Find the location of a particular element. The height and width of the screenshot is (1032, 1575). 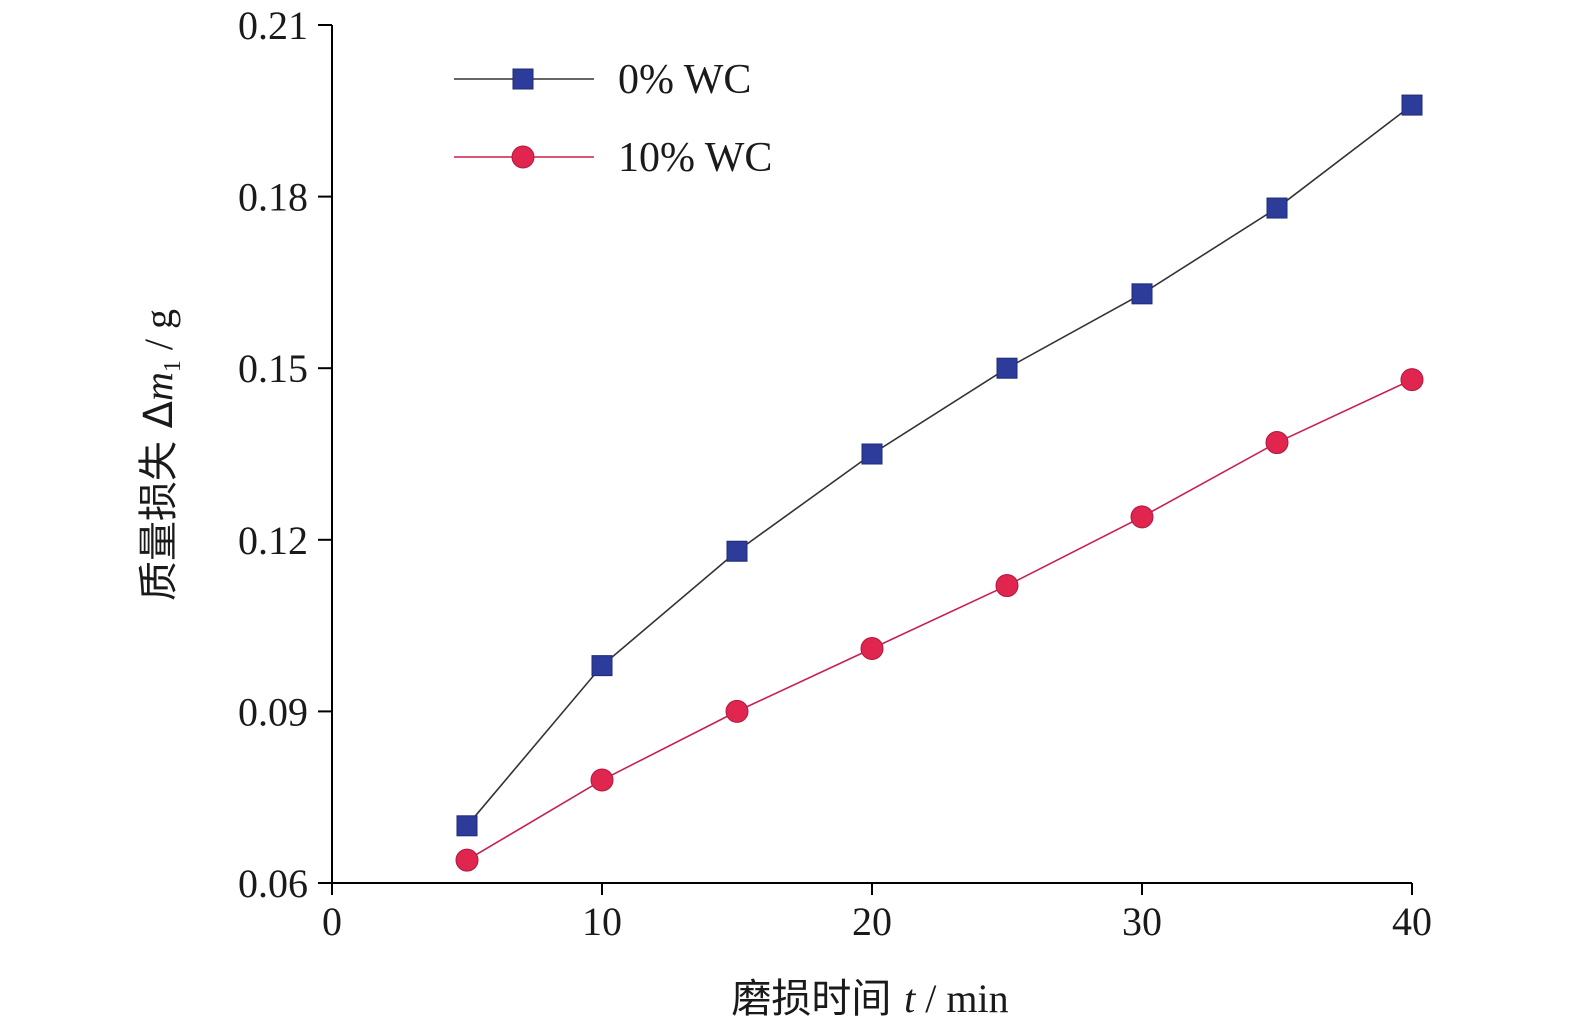

y-axis-title-suffix: / g is located at coordinates (158, 334).